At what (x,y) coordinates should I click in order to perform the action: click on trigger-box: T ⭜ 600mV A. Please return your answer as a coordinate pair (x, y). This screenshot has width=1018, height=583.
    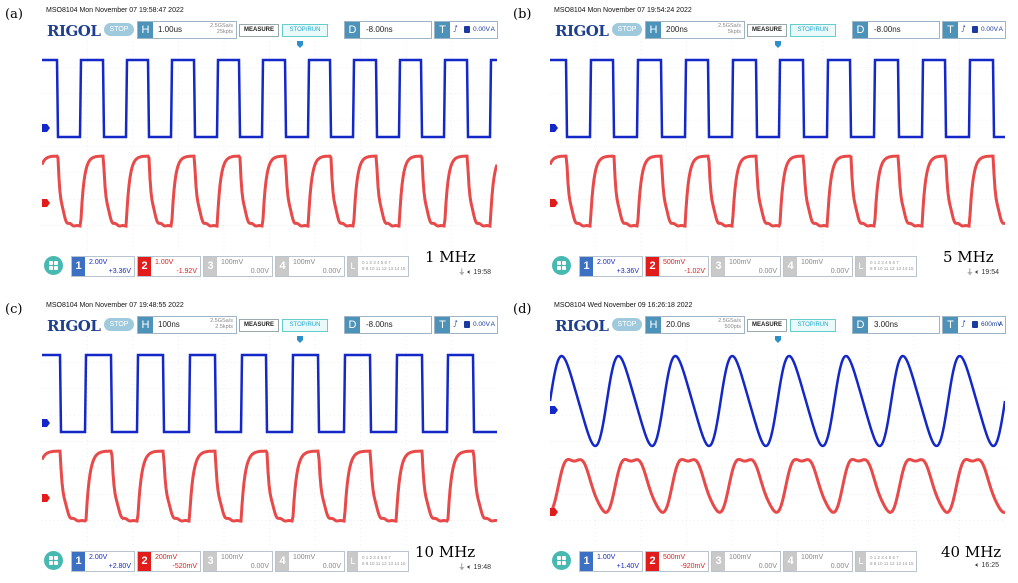
    Looking at the image, I should click on (974, 325).